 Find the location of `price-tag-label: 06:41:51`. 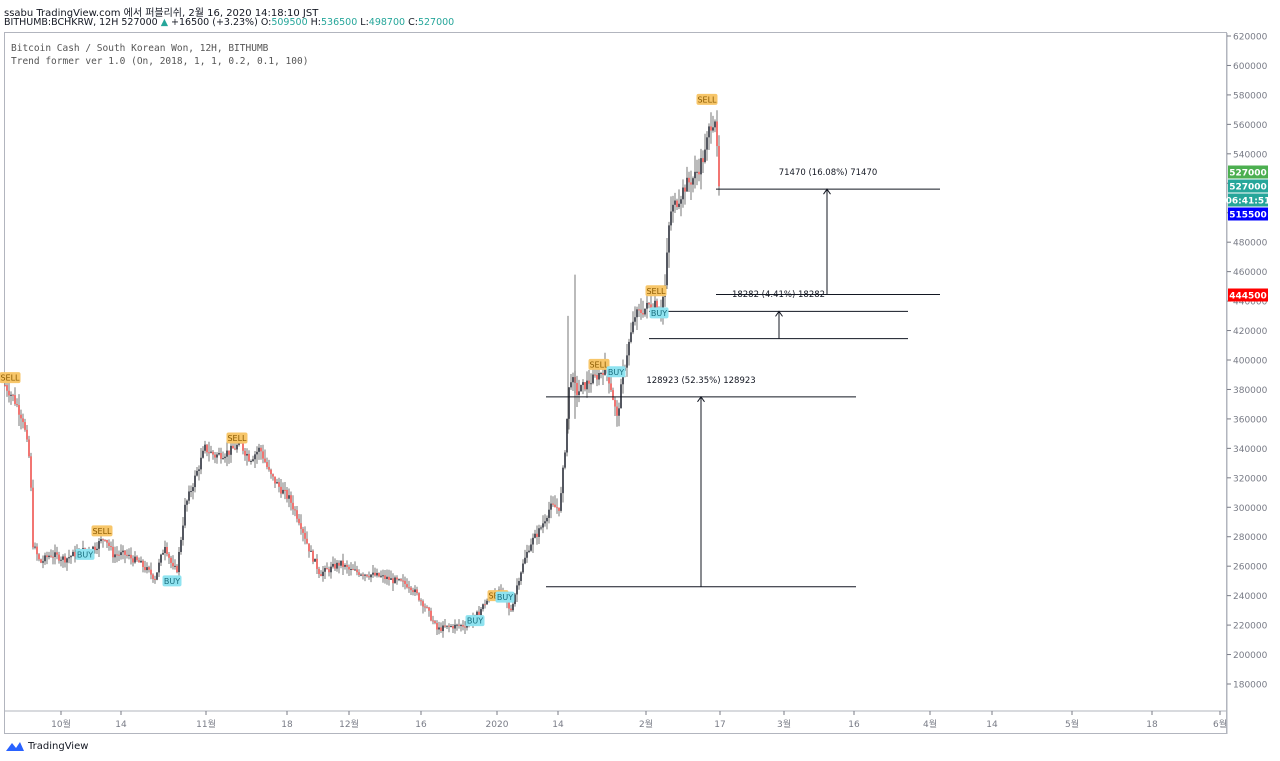

price-tag-label: 06:41:51 is located at coordinates (1248, 202).